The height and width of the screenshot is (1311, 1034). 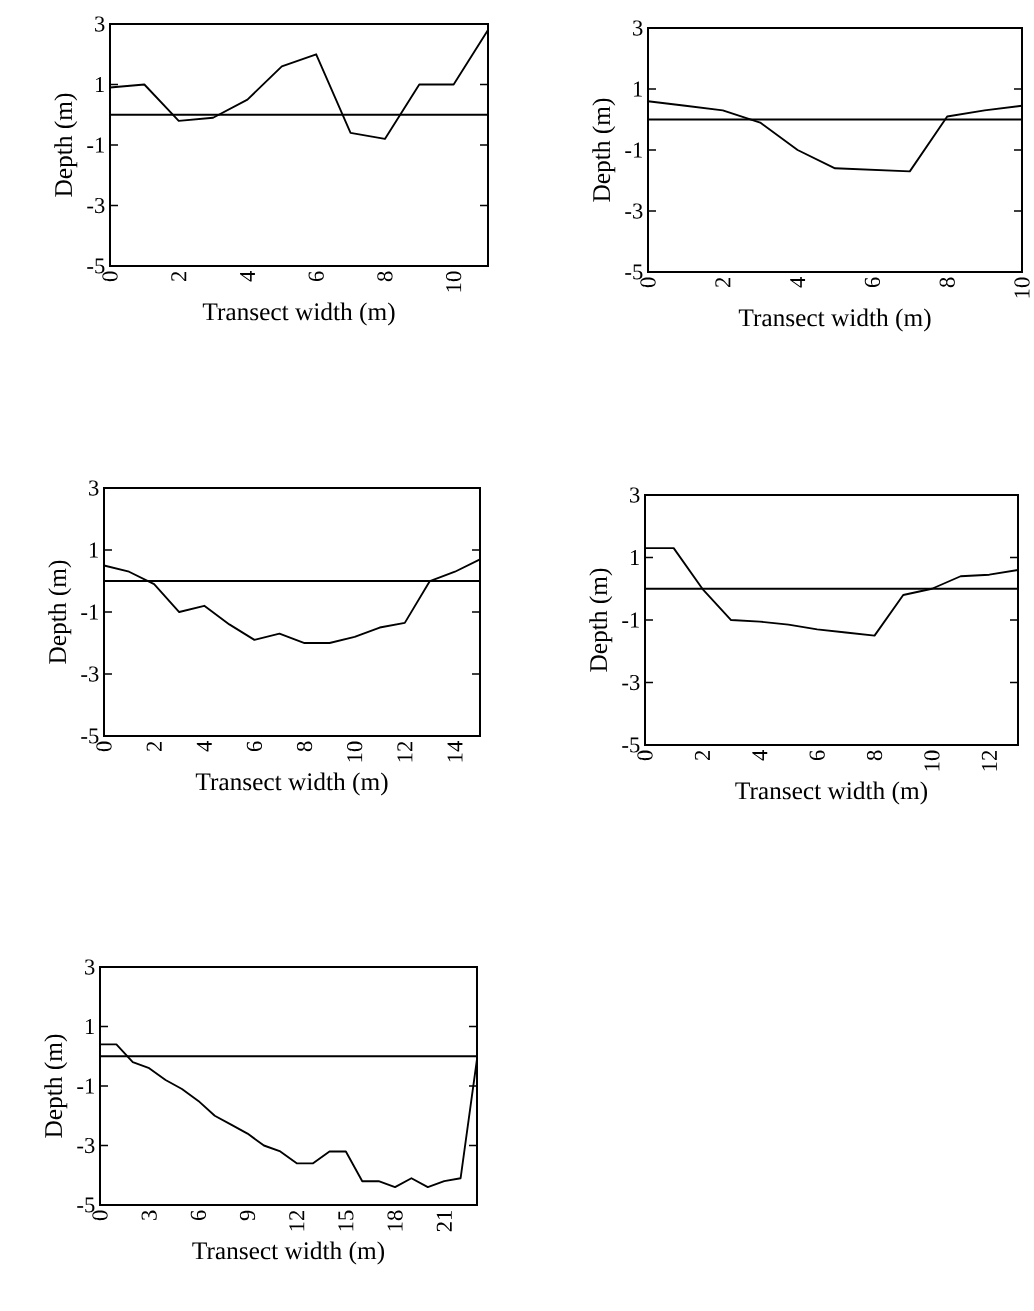 I want to click on x-tick-label: 18, so click(x=395, y=1220).